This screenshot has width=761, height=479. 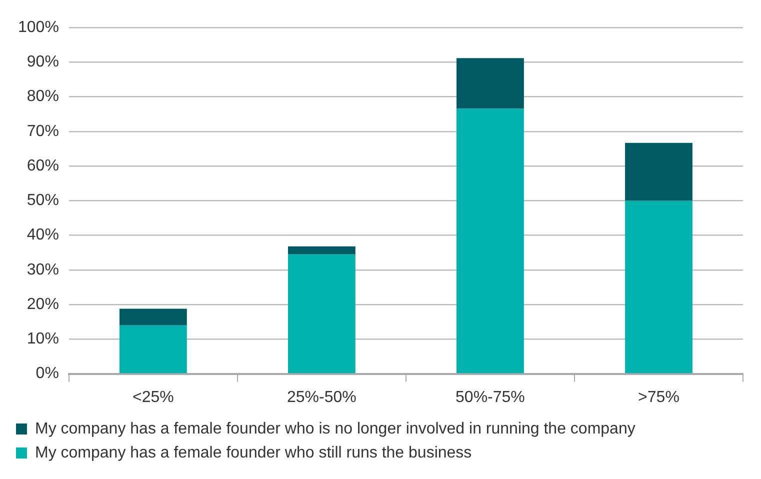 I want to click on y-tick-label: 50%, so click(x=42, y=201).